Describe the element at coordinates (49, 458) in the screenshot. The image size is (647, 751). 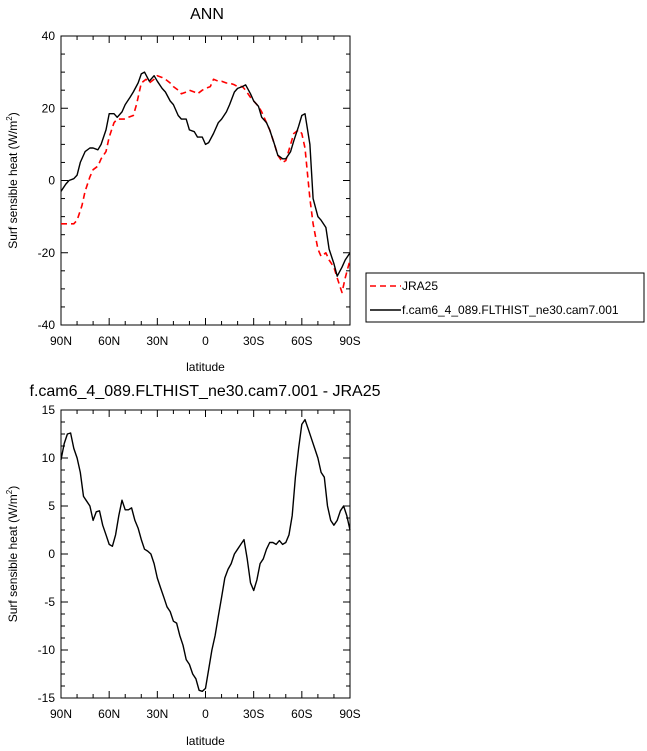
I see `y-tick-label: 10` at that location.